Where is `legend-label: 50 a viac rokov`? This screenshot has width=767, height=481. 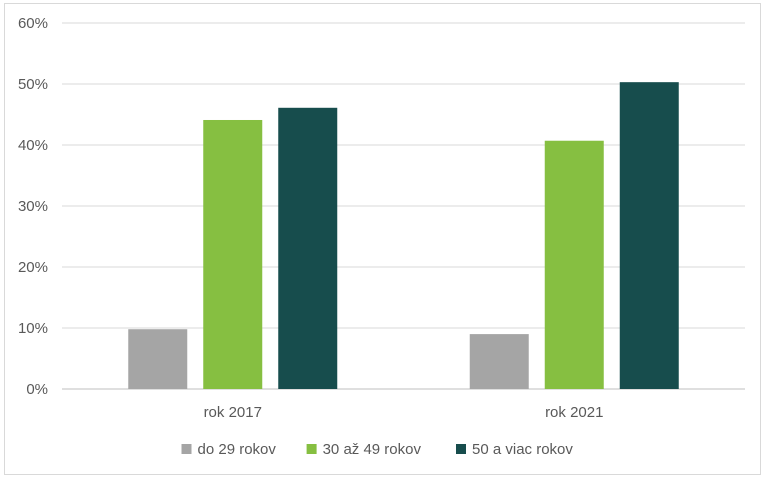
legend-label: 50 a viac rokov is located at coordinates (522, 449).